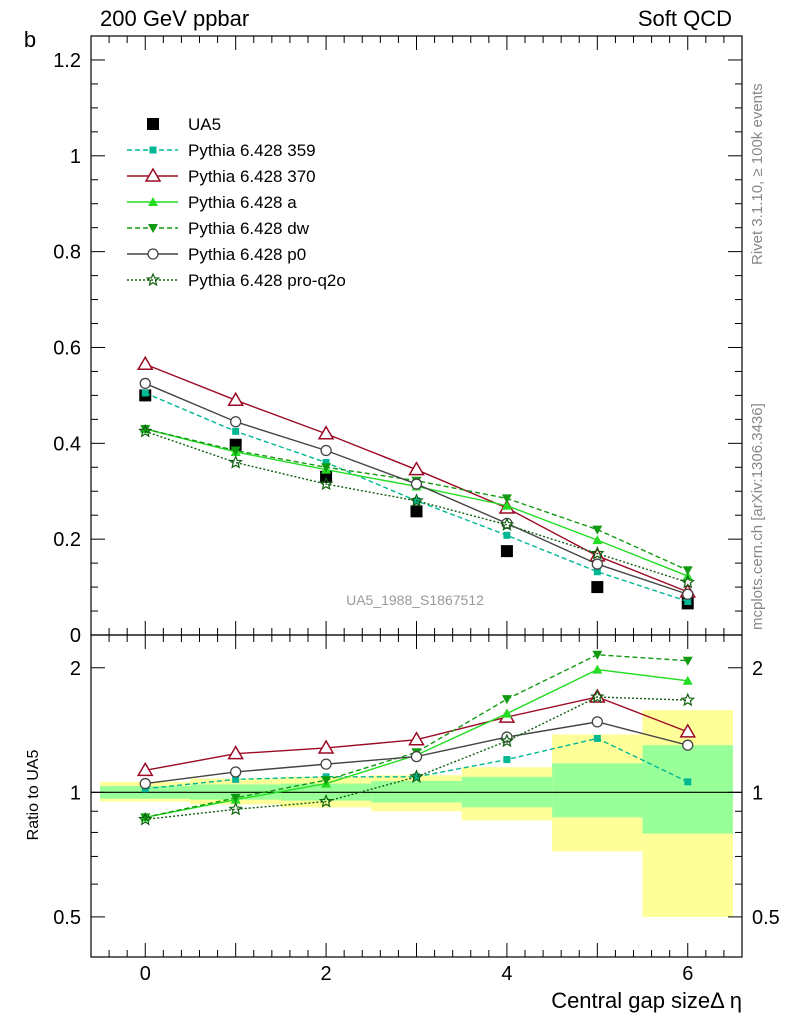 This screenshot has width=786, height=1024. I want to click on legend-label: Pythia 6.428 dw, so click(249, 228).